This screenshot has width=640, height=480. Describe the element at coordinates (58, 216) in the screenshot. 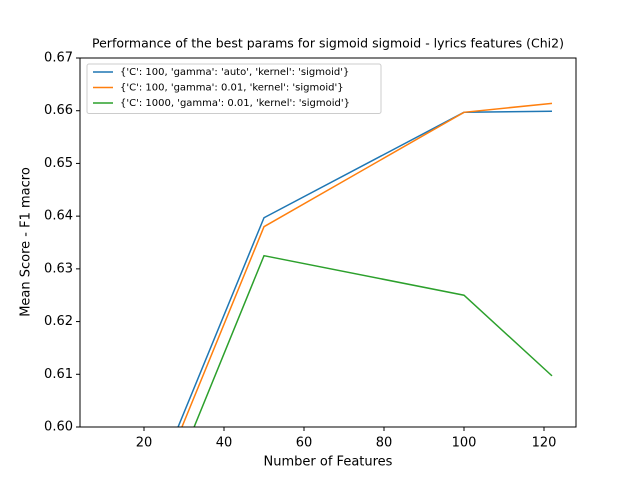

I see `y-tick-label: 0.64` at that location.